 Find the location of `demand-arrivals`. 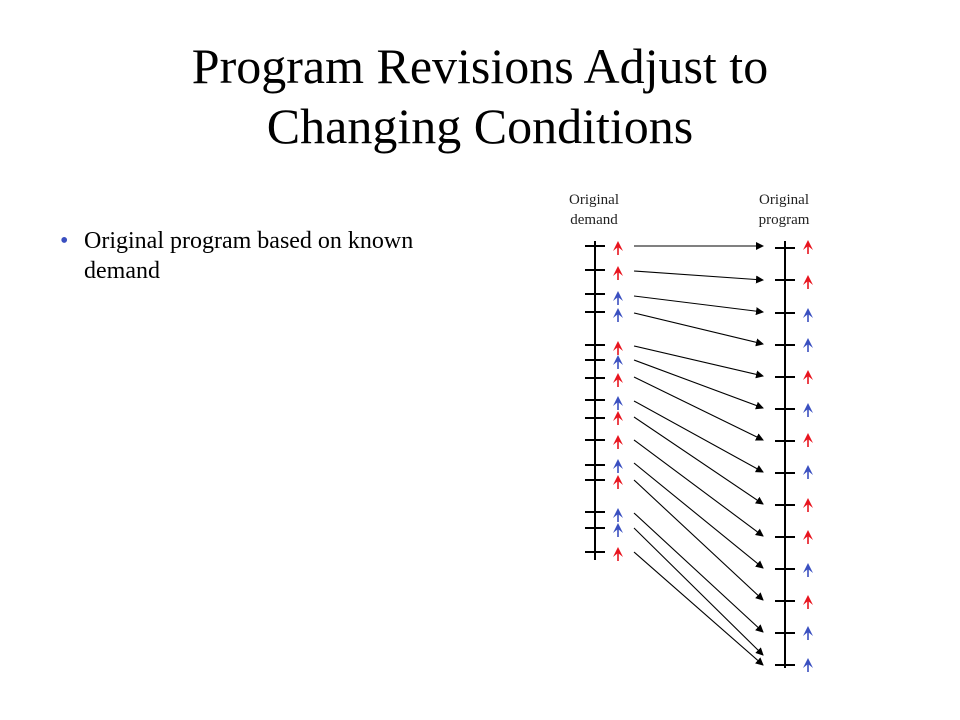

demand-arrivals is located at coordinates (618, 401).